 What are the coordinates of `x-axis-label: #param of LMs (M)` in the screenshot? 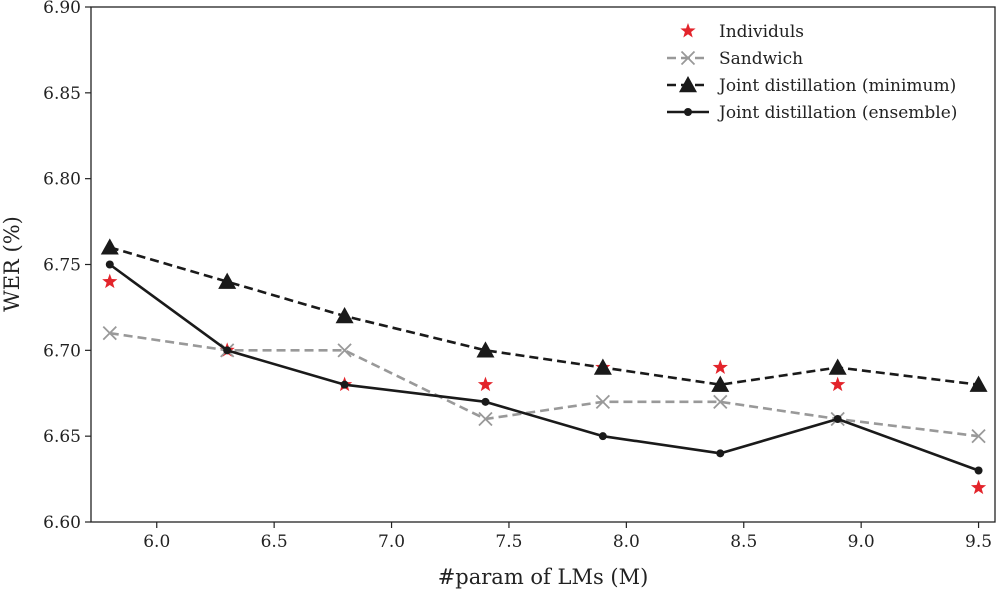 It's located at (543, 577).